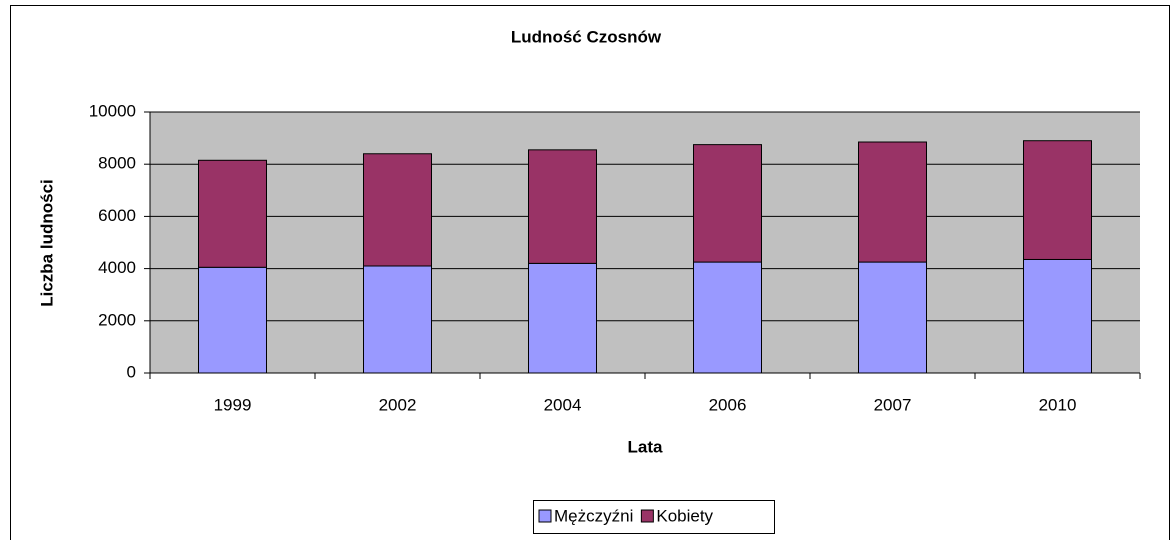 Image resolution: width=1171 pixels, height=540 pixels. Describe the element at coordinates (233, 404) in the screenshot. I see `x-tick-label: 1999` at that location.